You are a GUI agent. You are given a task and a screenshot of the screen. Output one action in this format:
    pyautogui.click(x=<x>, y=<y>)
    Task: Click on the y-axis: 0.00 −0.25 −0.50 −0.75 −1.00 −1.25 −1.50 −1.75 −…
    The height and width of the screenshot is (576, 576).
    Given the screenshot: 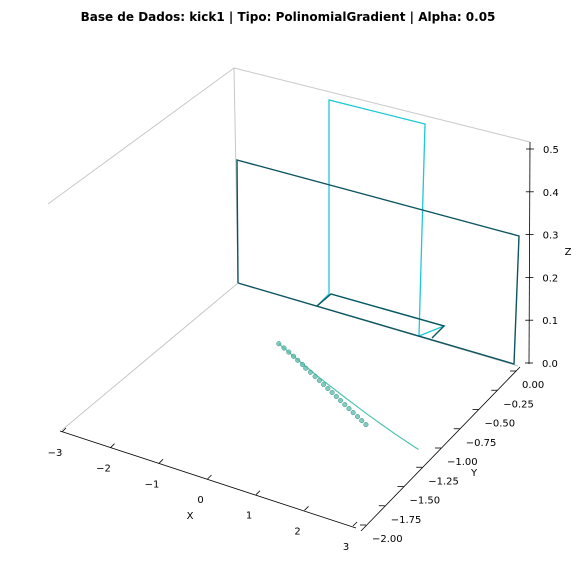 What is the action you would take?
    pyautogui.click(x=452, y=455)
    